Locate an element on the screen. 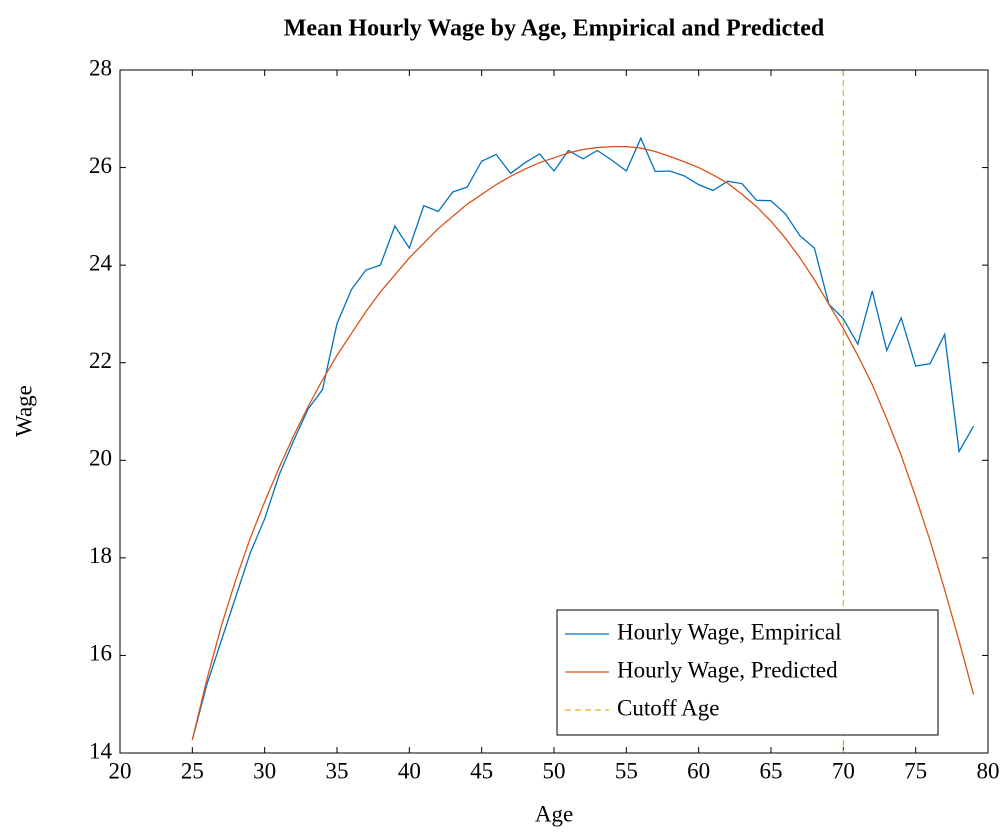 This screenshot has height=839, width=1008. x-tick-label: 20 is located at coordinates (120, 770).